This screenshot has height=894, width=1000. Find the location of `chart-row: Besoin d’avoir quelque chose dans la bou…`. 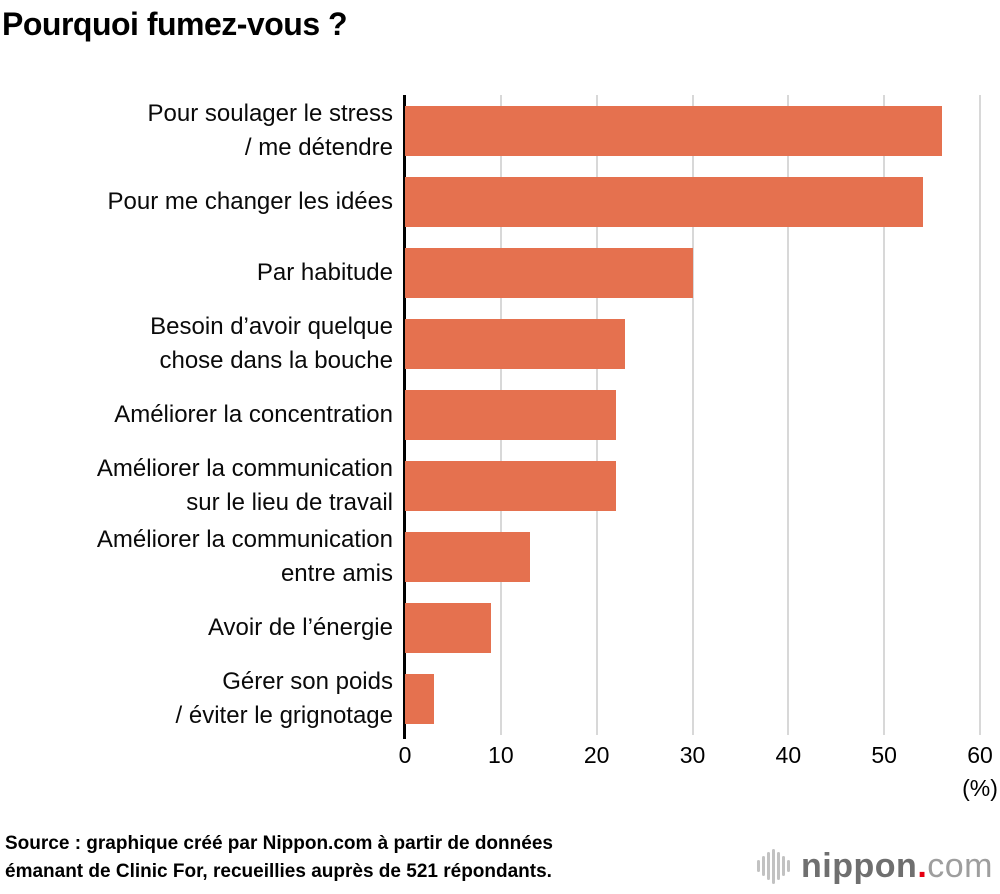

chart-row: Besoin d’avoir quelque chose dans la bou… is located at coordinates (490, 343).